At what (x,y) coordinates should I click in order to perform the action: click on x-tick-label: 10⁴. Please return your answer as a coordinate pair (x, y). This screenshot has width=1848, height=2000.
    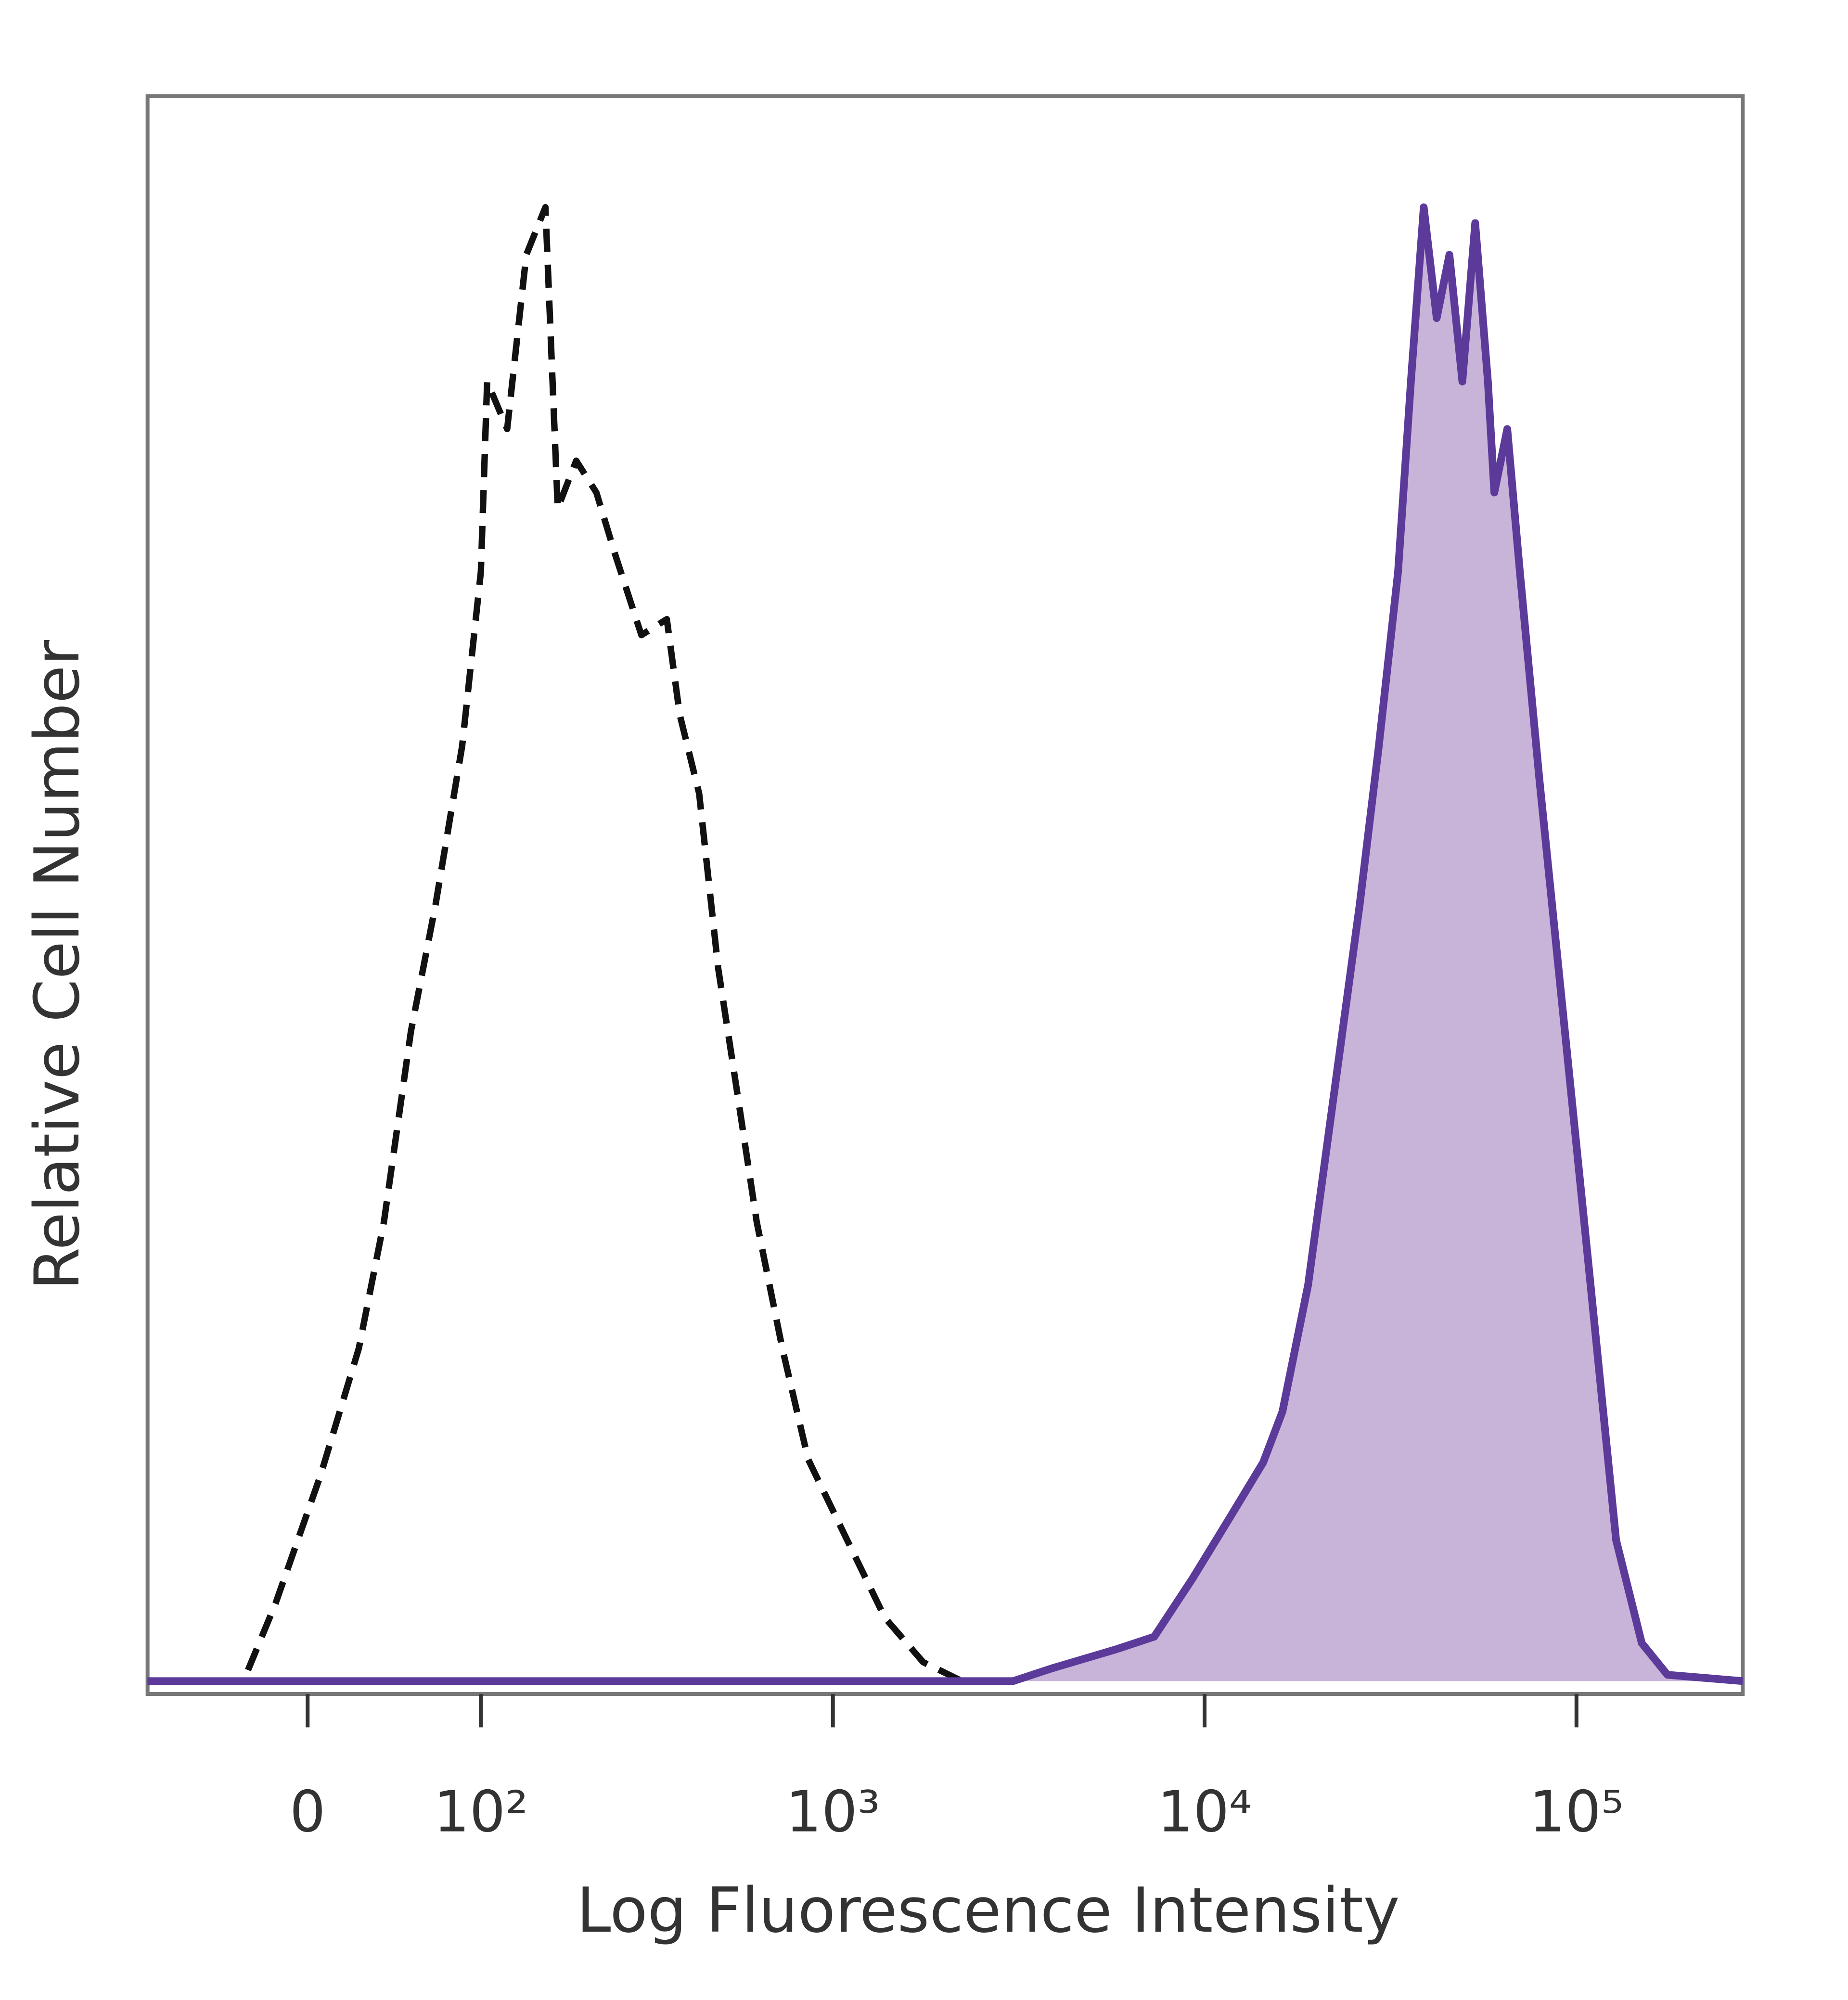
    Looking at the image, I should click on (1204, 1812).